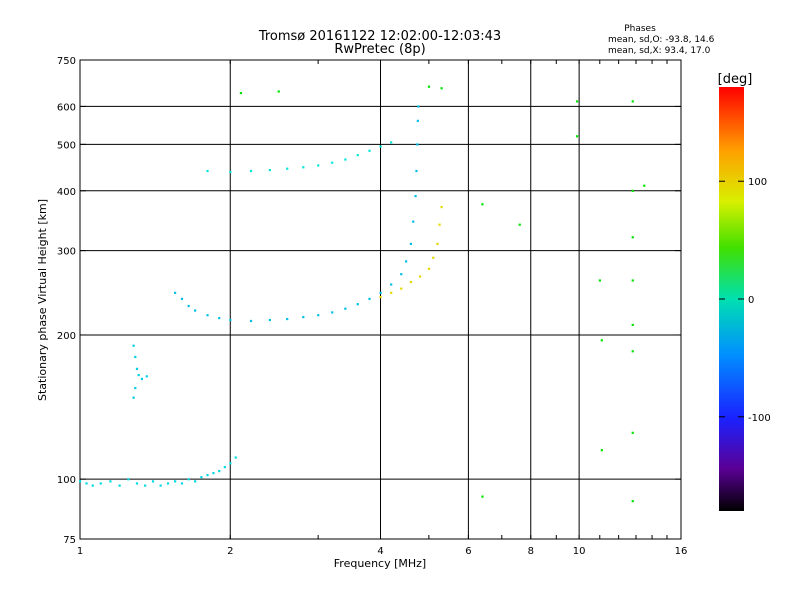  Describe the element at coordinates (66, 336) in the screenshot. I see `y-tick-label: 200` at that location.